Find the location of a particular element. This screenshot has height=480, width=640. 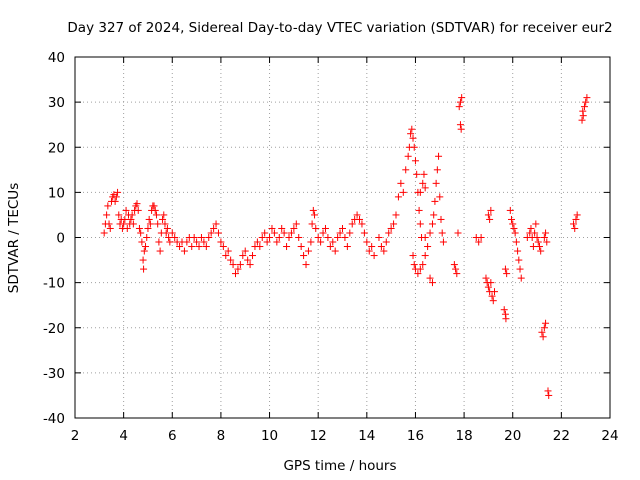

x-tick-label: 10 is located at coordinates (269, 436).